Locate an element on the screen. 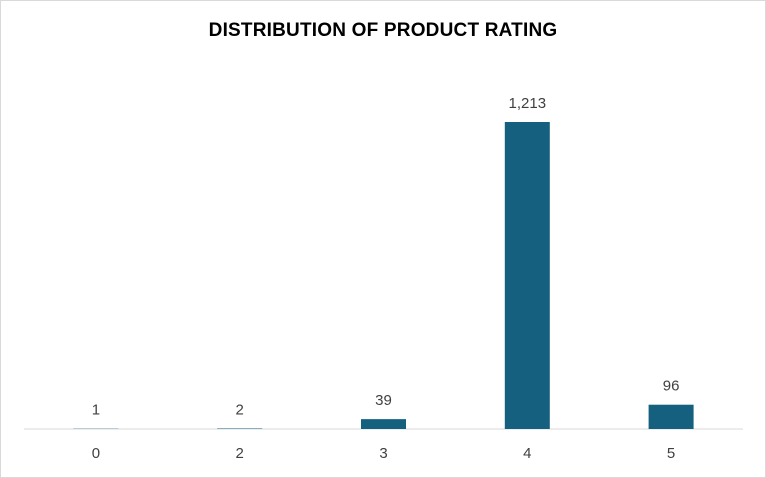 The image size is (766, 478). x-tick-label-3: 3 is located at coordinates (383, 453).